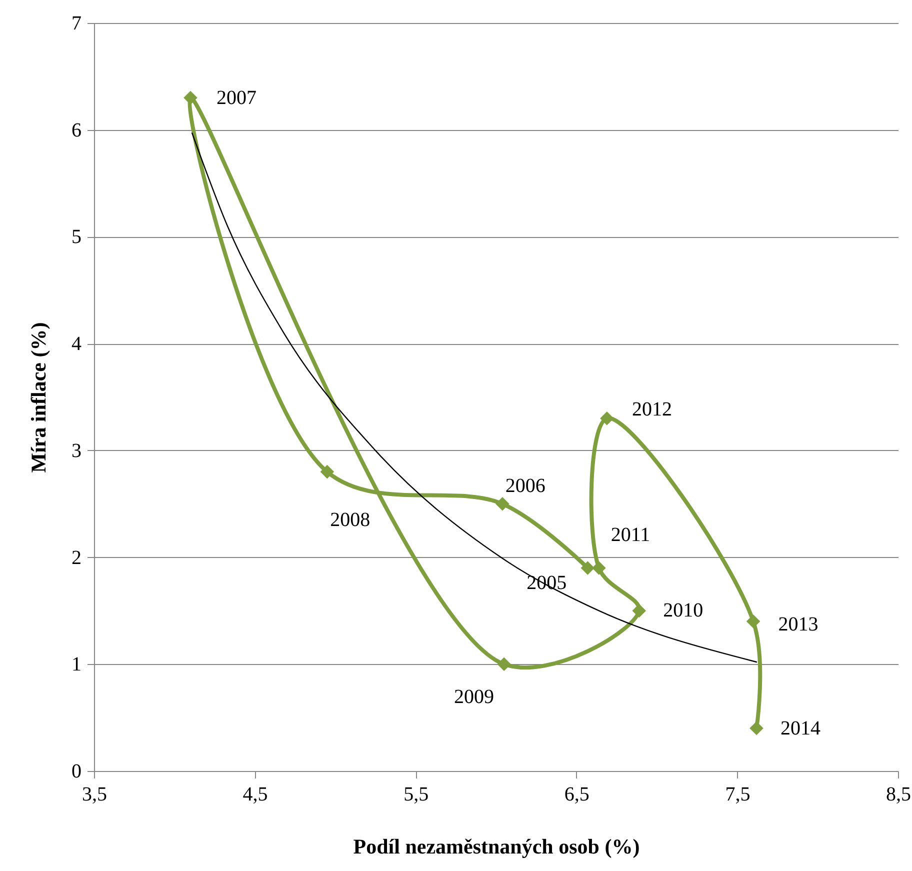 The image size is (912, 871). What do you see at coordinates (350, 519) in the screenshot?
I see `annotation: 2008` at bounding box center [350, 519].